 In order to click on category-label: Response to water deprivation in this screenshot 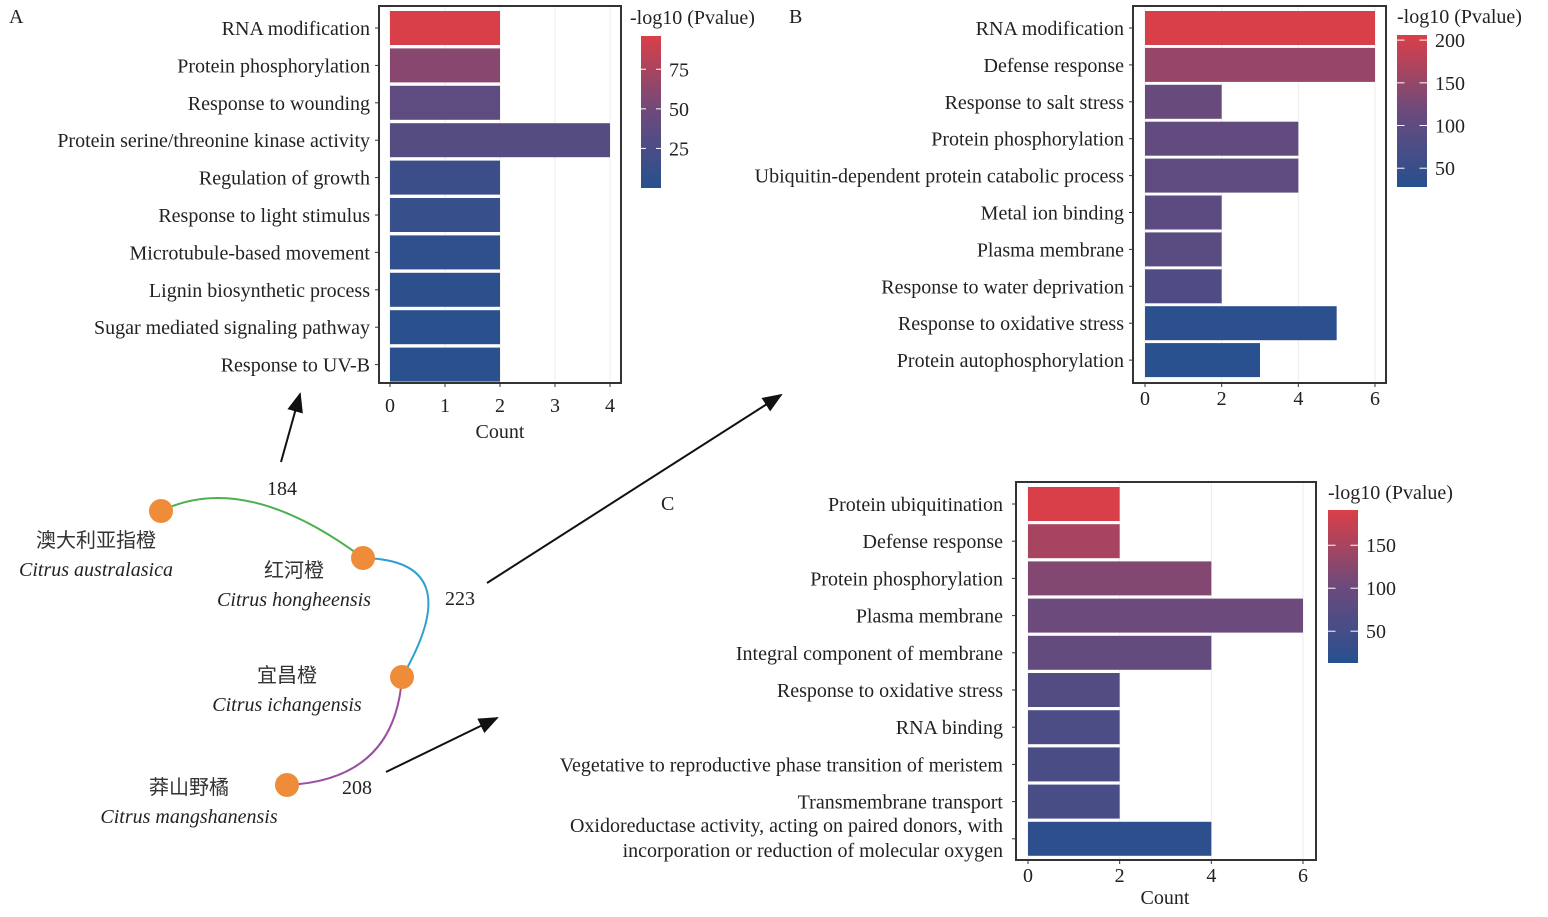, I will do `click(1002, 287)`.